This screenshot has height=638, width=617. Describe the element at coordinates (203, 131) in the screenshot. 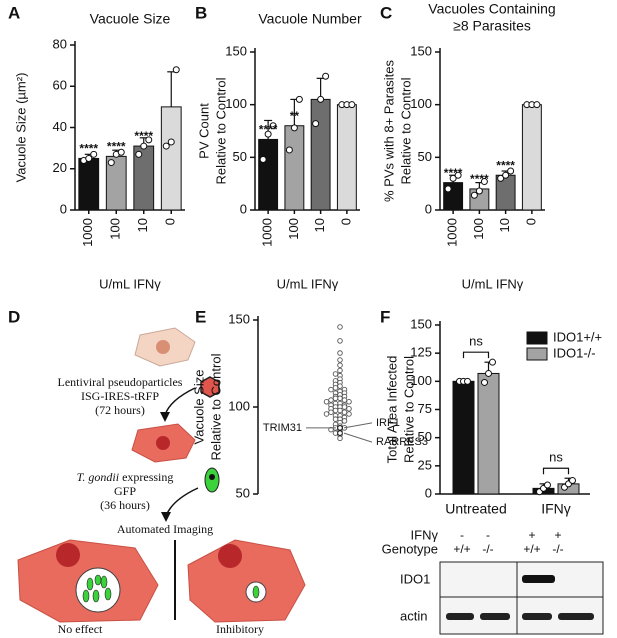

I see `y-axis-label: PV Count` at that location.